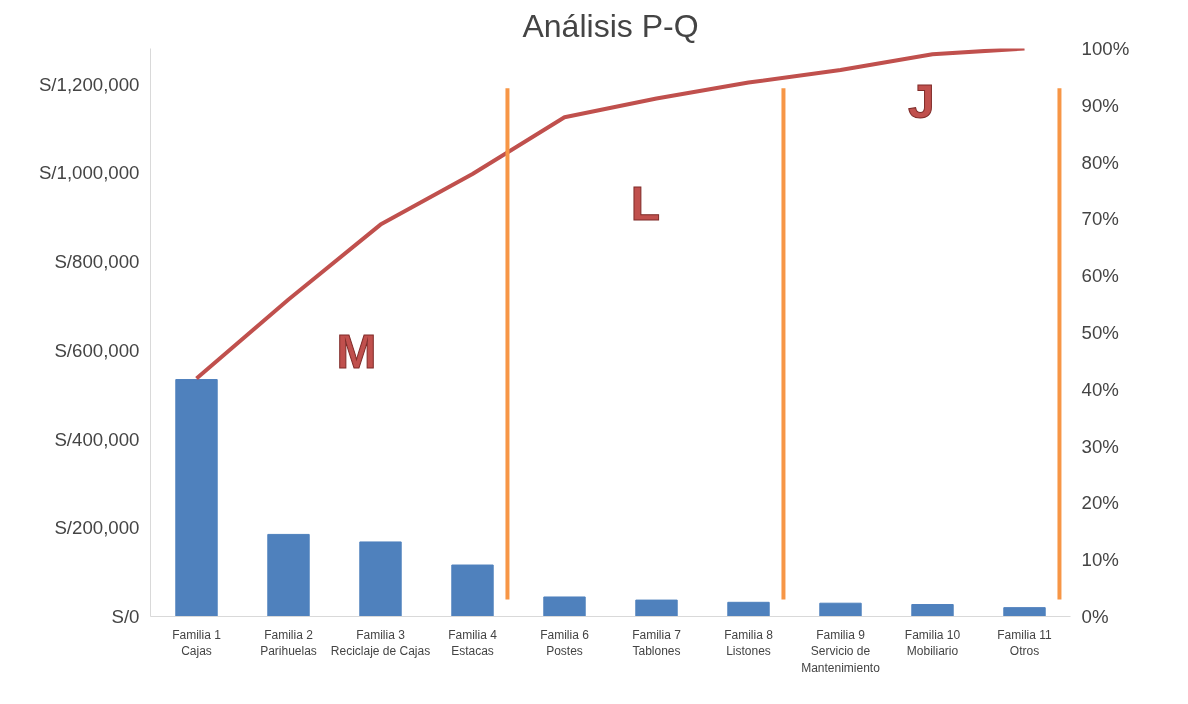 The width and height of the screenshot is (1188, 704). Describe the element at coordinates (1100, 332) in the screenshot. I see `y2-tick-label: 50%` at that location.